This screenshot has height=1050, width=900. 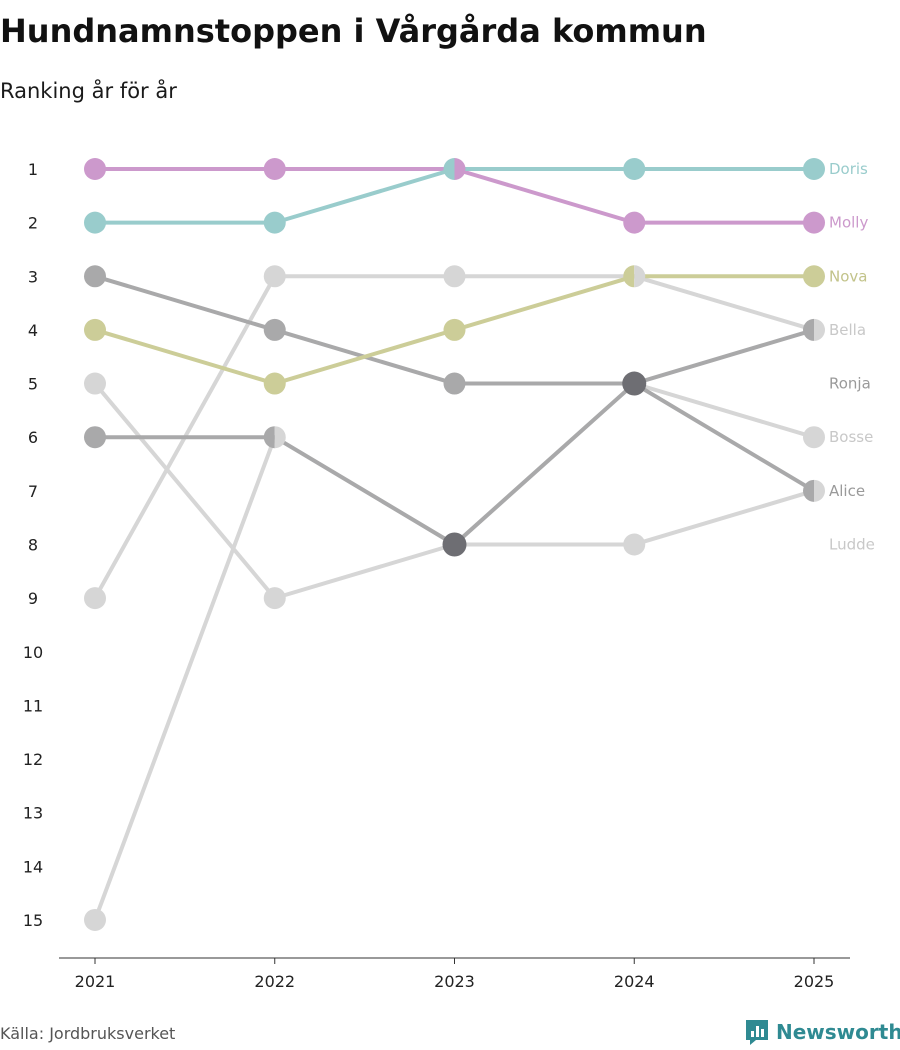 I want to click on y-tick-label: 11, so click(x=33, y=705).